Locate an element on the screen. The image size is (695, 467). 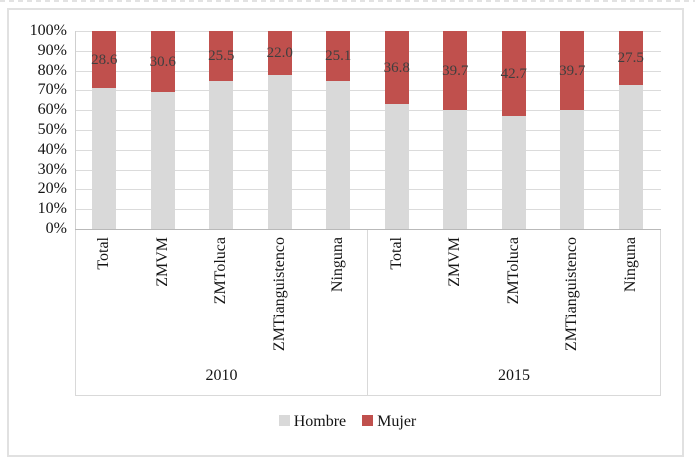
bar-2010-ZMVM is located at coordinates (162, 130).